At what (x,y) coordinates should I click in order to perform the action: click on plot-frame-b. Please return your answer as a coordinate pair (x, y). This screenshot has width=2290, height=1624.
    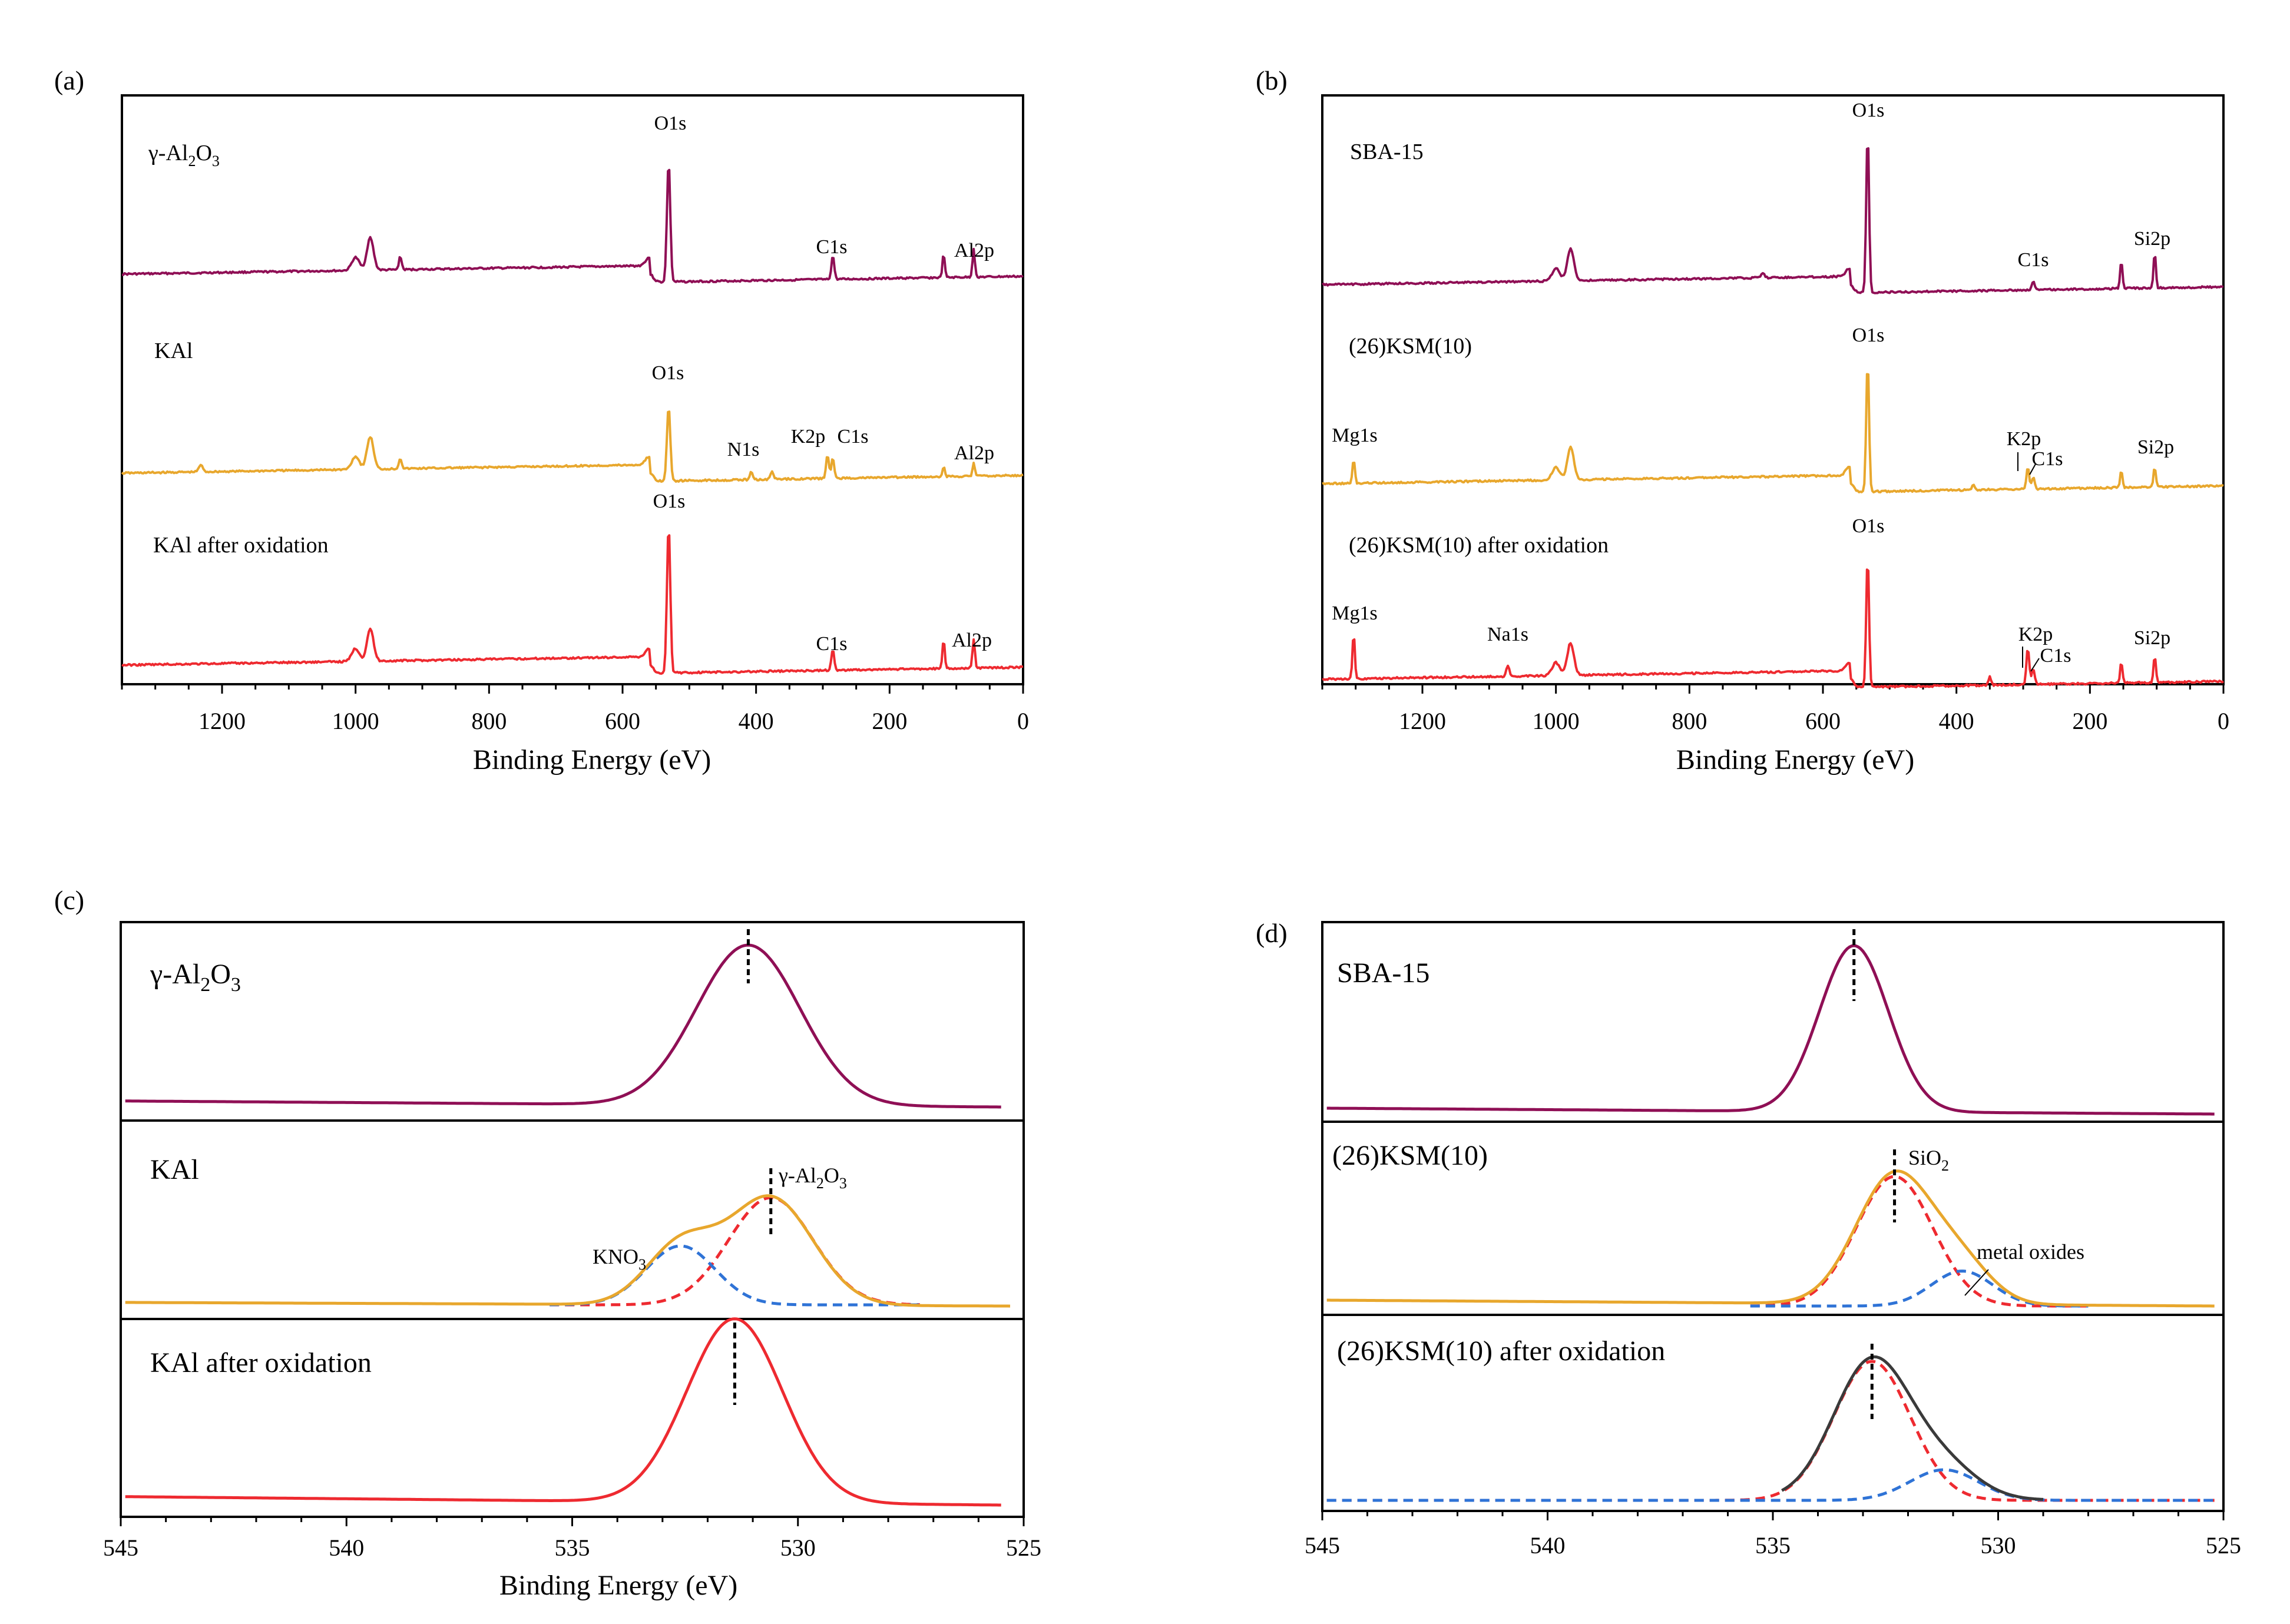
    Looking at the image, I should click on (1773, 389).